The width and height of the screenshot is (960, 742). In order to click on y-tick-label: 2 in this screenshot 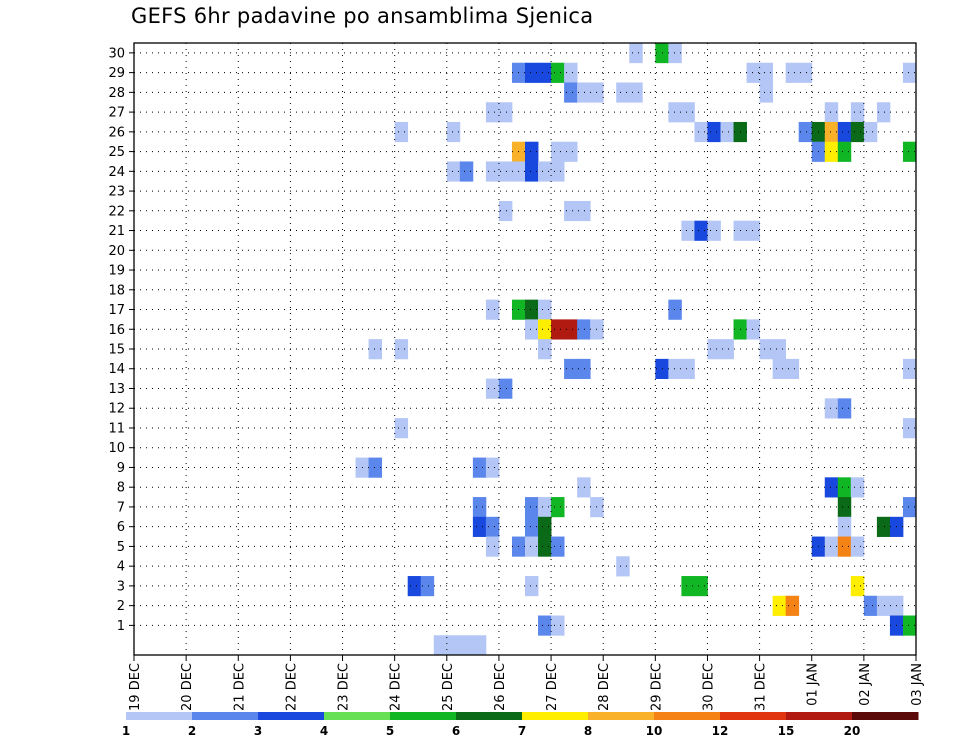, I will do `click(121, 606)`.